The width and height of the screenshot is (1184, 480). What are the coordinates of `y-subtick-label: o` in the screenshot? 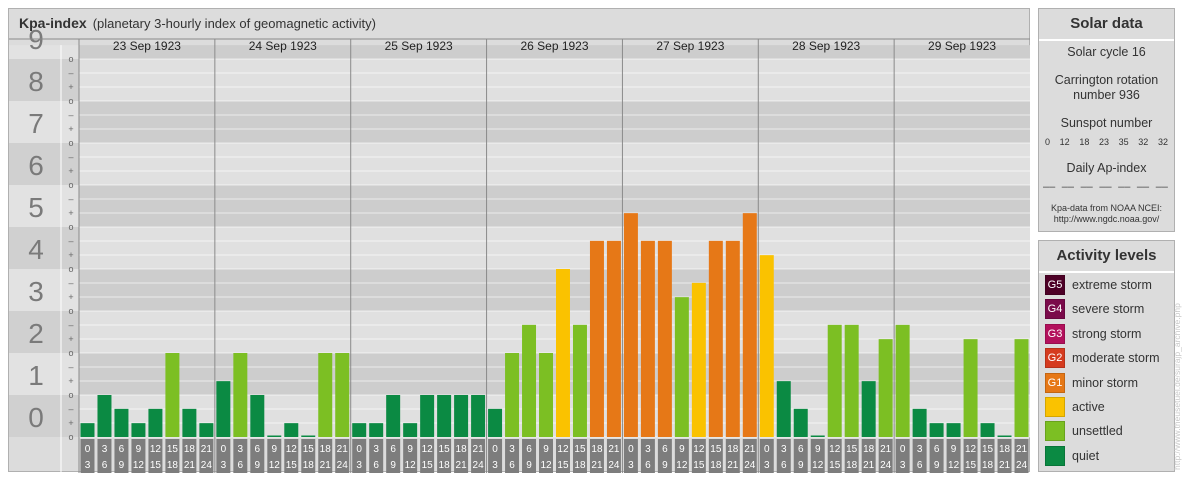 It's located at (70, 143).